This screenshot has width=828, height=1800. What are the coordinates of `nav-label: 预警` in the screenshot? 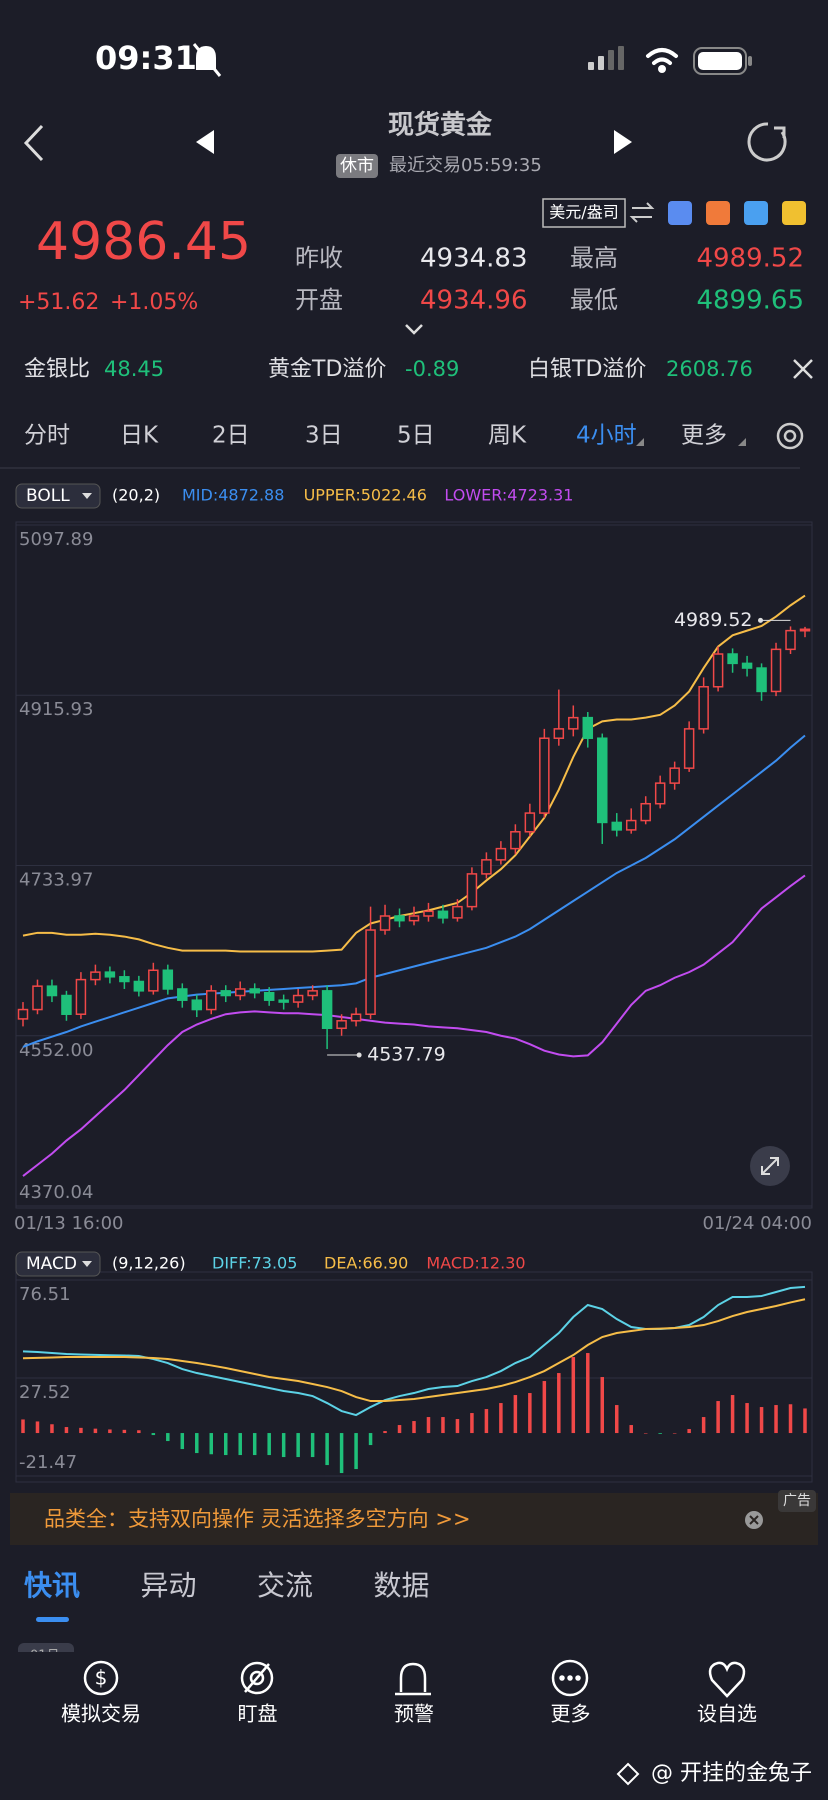 It's located at (414, 1714).